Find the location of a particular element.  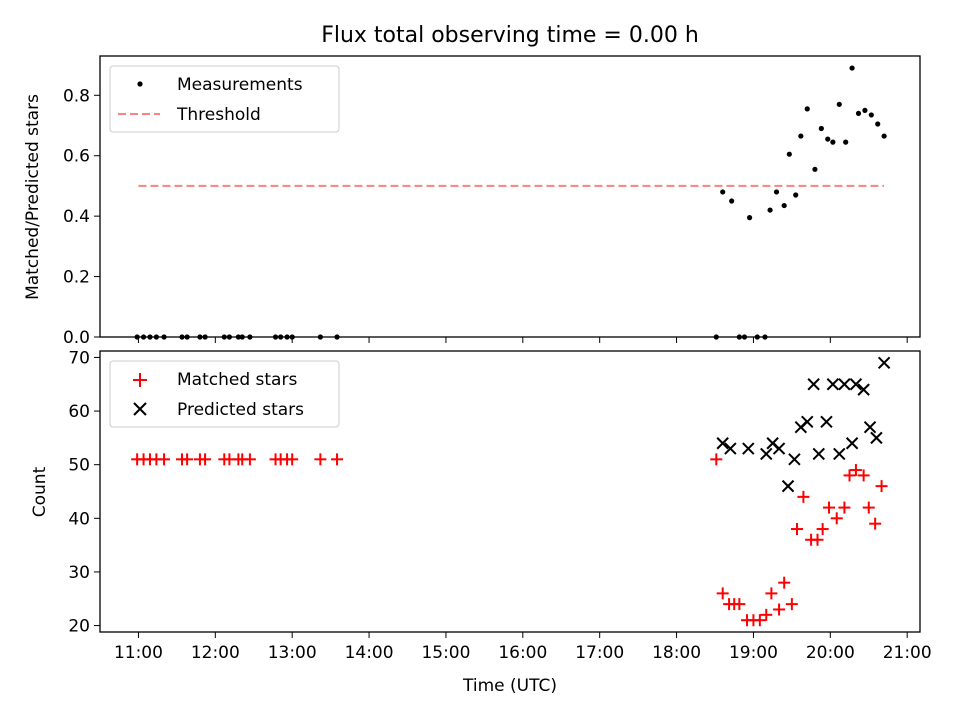

bottom-ytick-label: 30 is located at coordinates (79, 573).